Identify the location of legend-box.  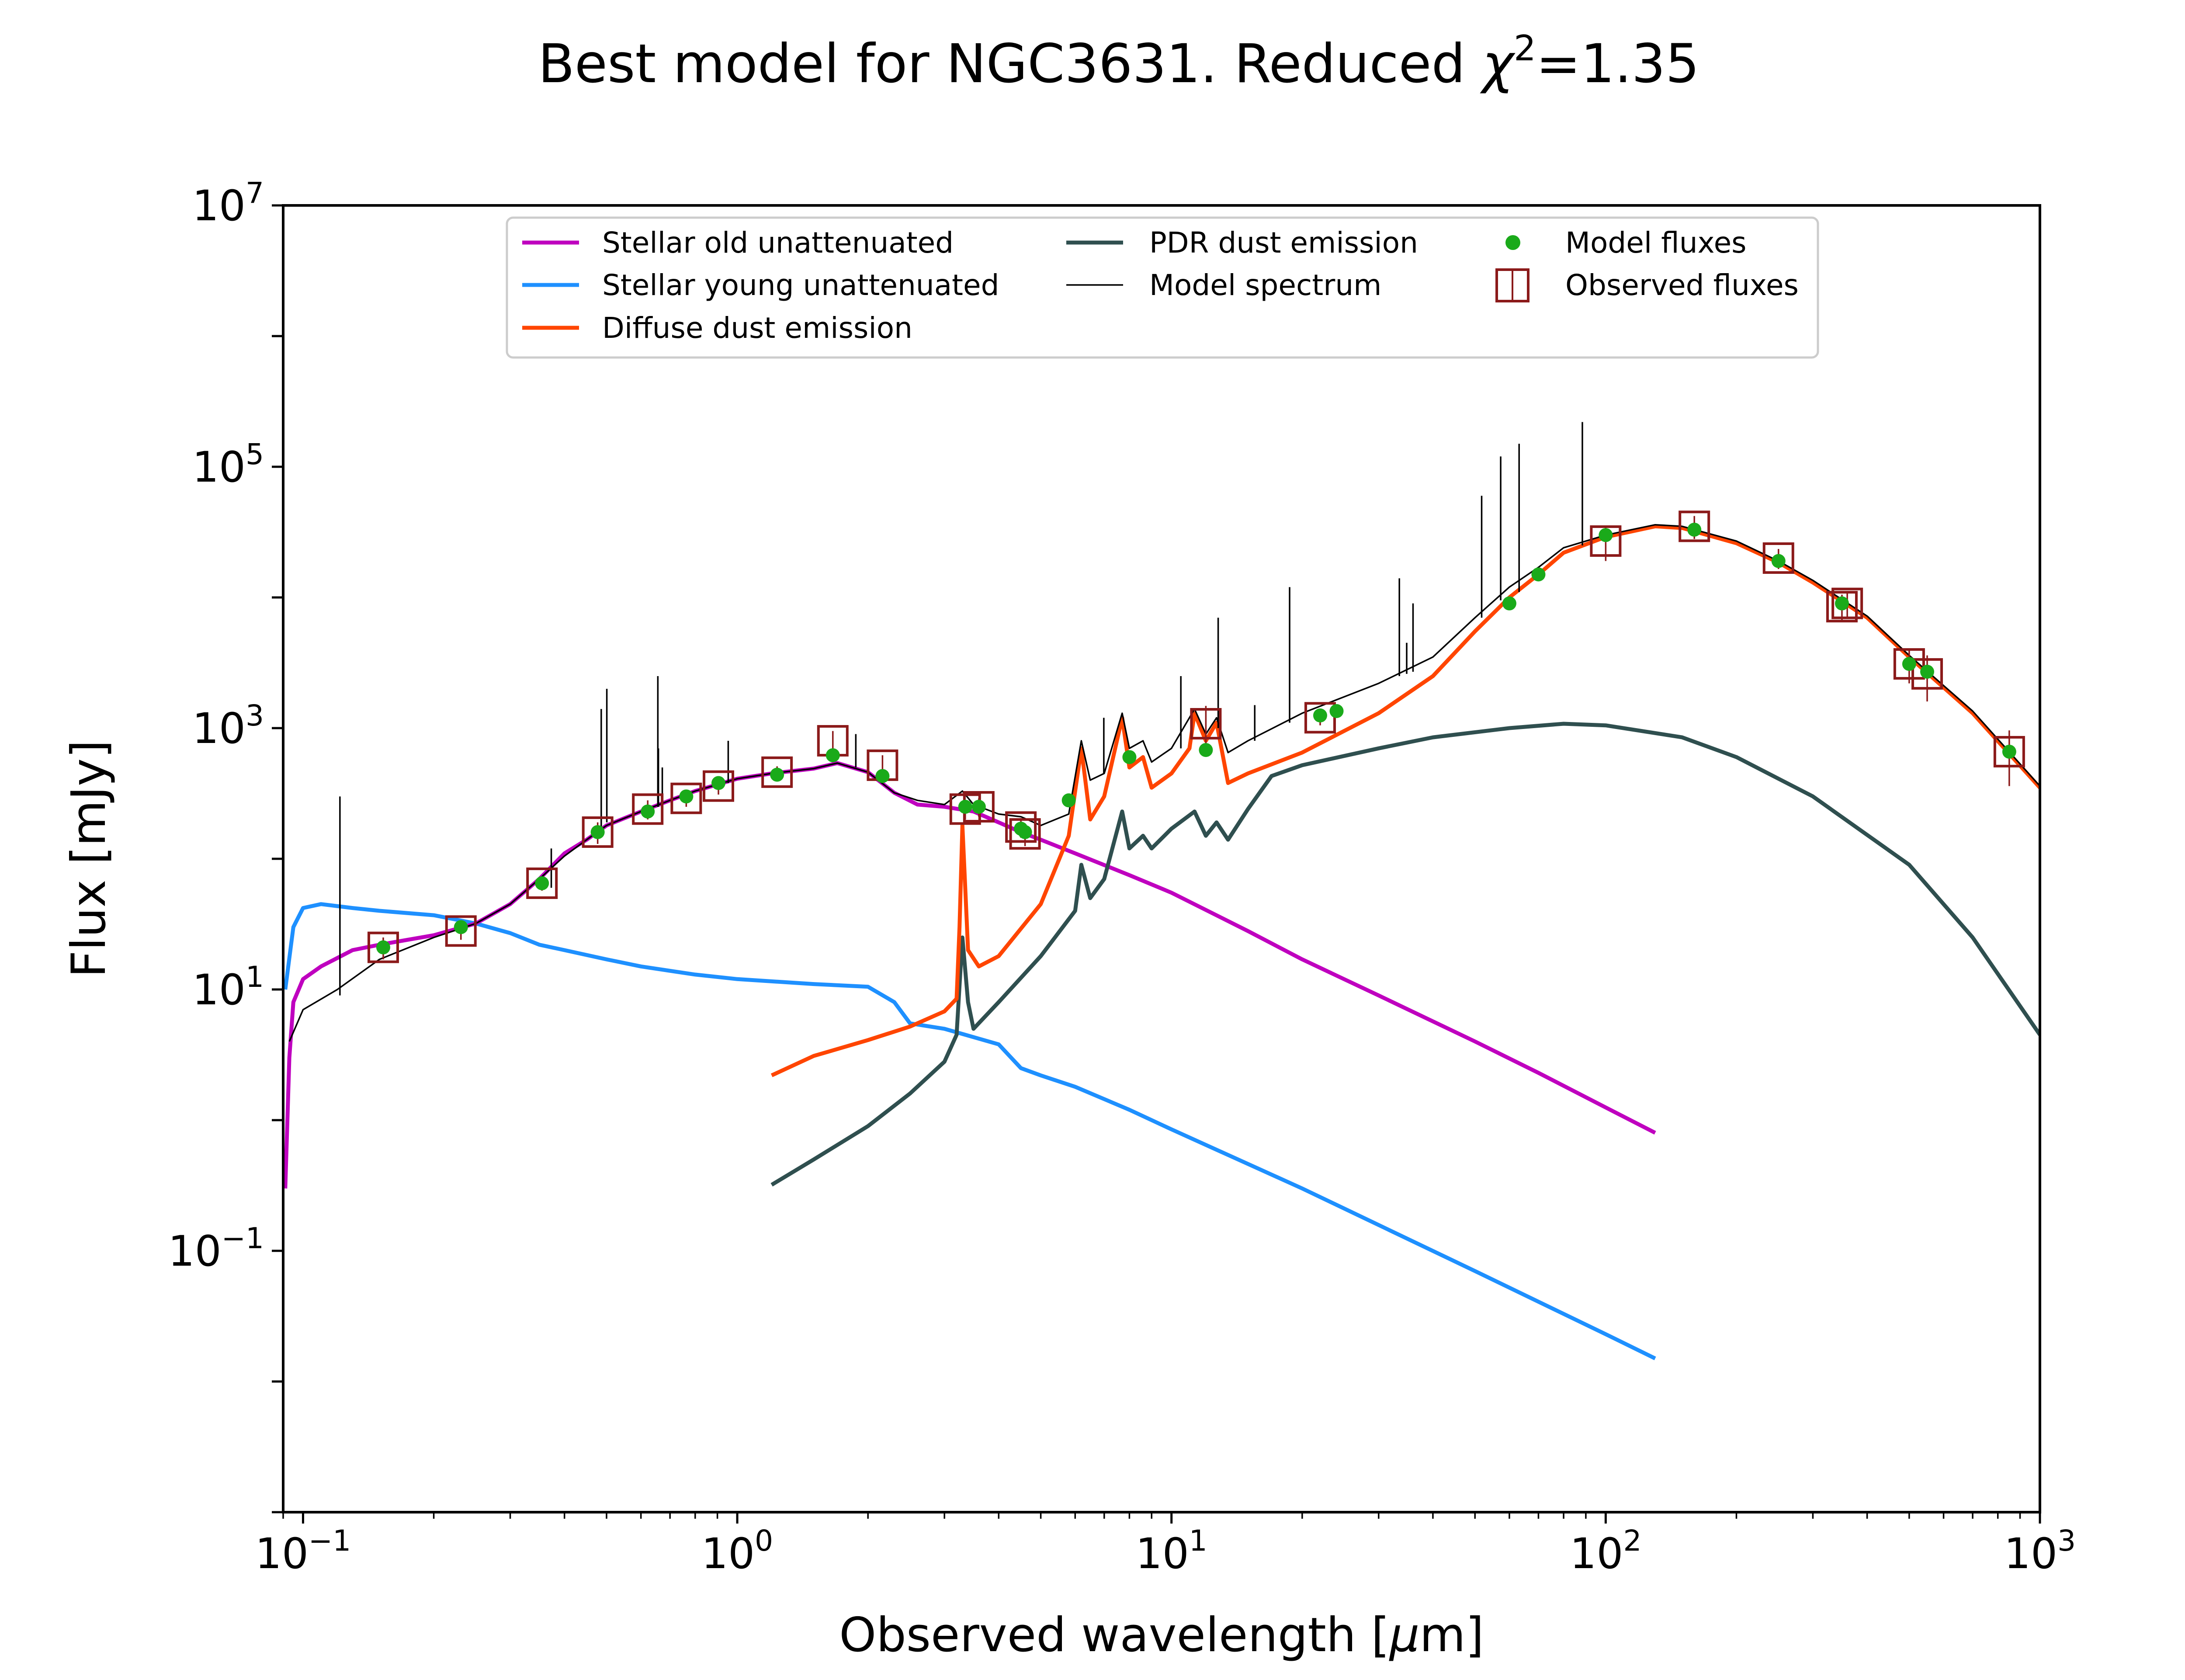
(1163, 287).